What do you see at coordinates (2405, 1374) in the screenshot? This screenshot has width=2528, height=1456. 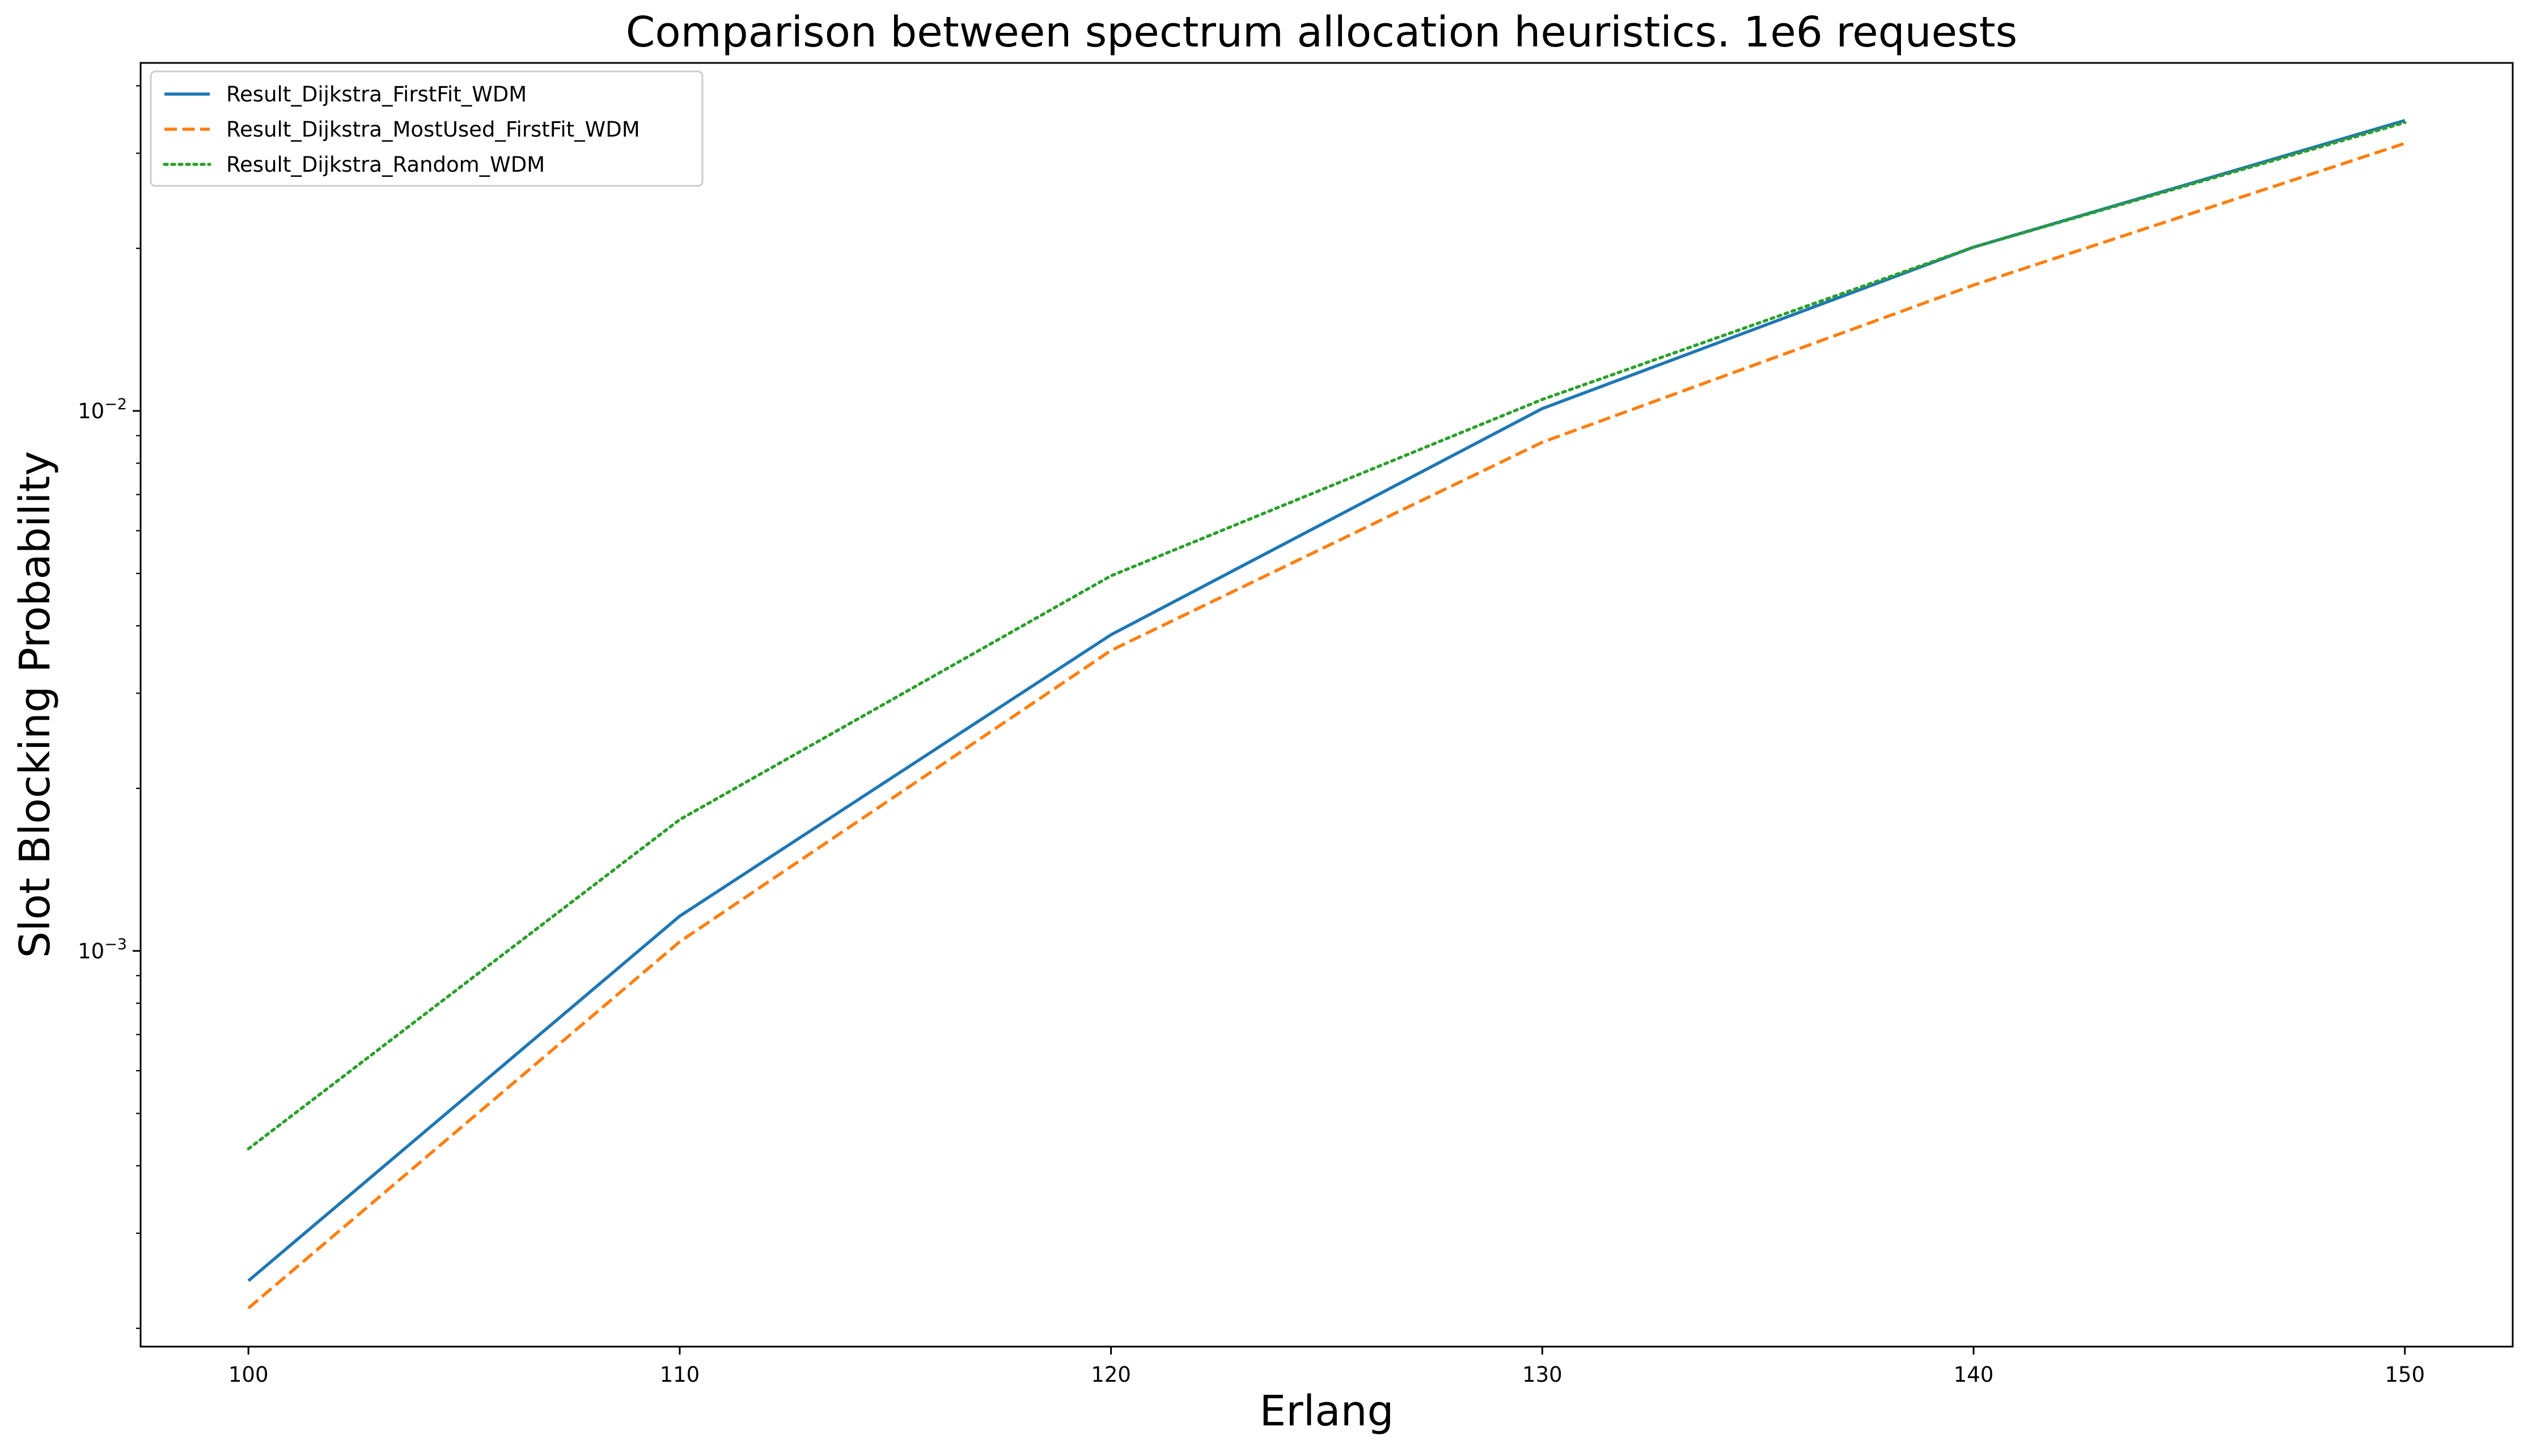 I see `x-tick-label: 150` at bounding box center [2405, 1374].